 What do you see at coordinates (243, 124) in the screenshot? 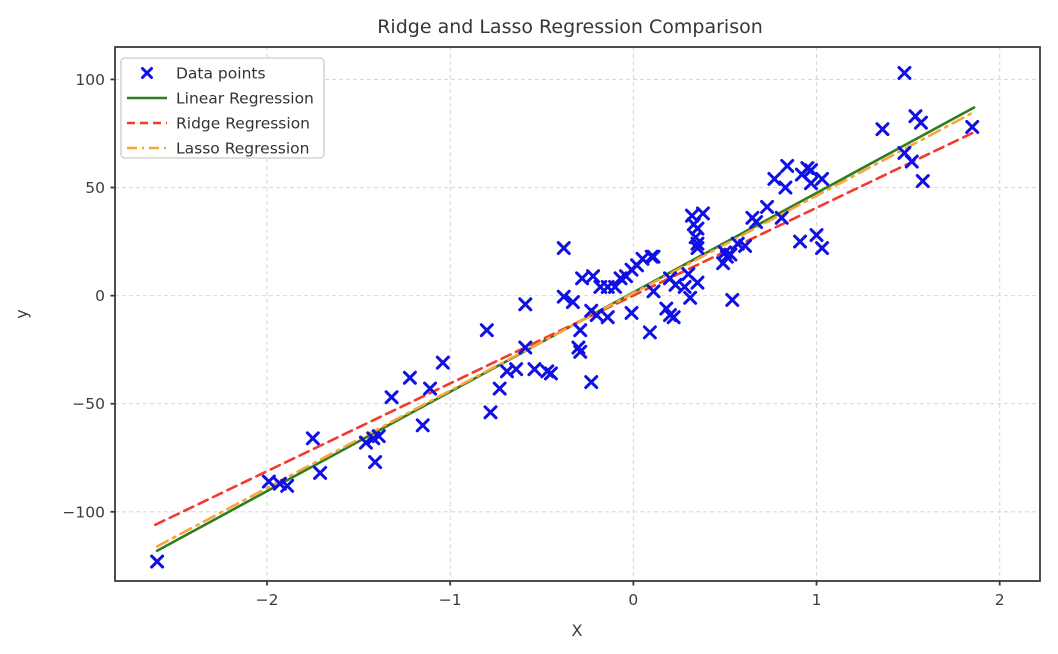
I see `legend-label: Ridge Regression` at bounding box center [243, 124].